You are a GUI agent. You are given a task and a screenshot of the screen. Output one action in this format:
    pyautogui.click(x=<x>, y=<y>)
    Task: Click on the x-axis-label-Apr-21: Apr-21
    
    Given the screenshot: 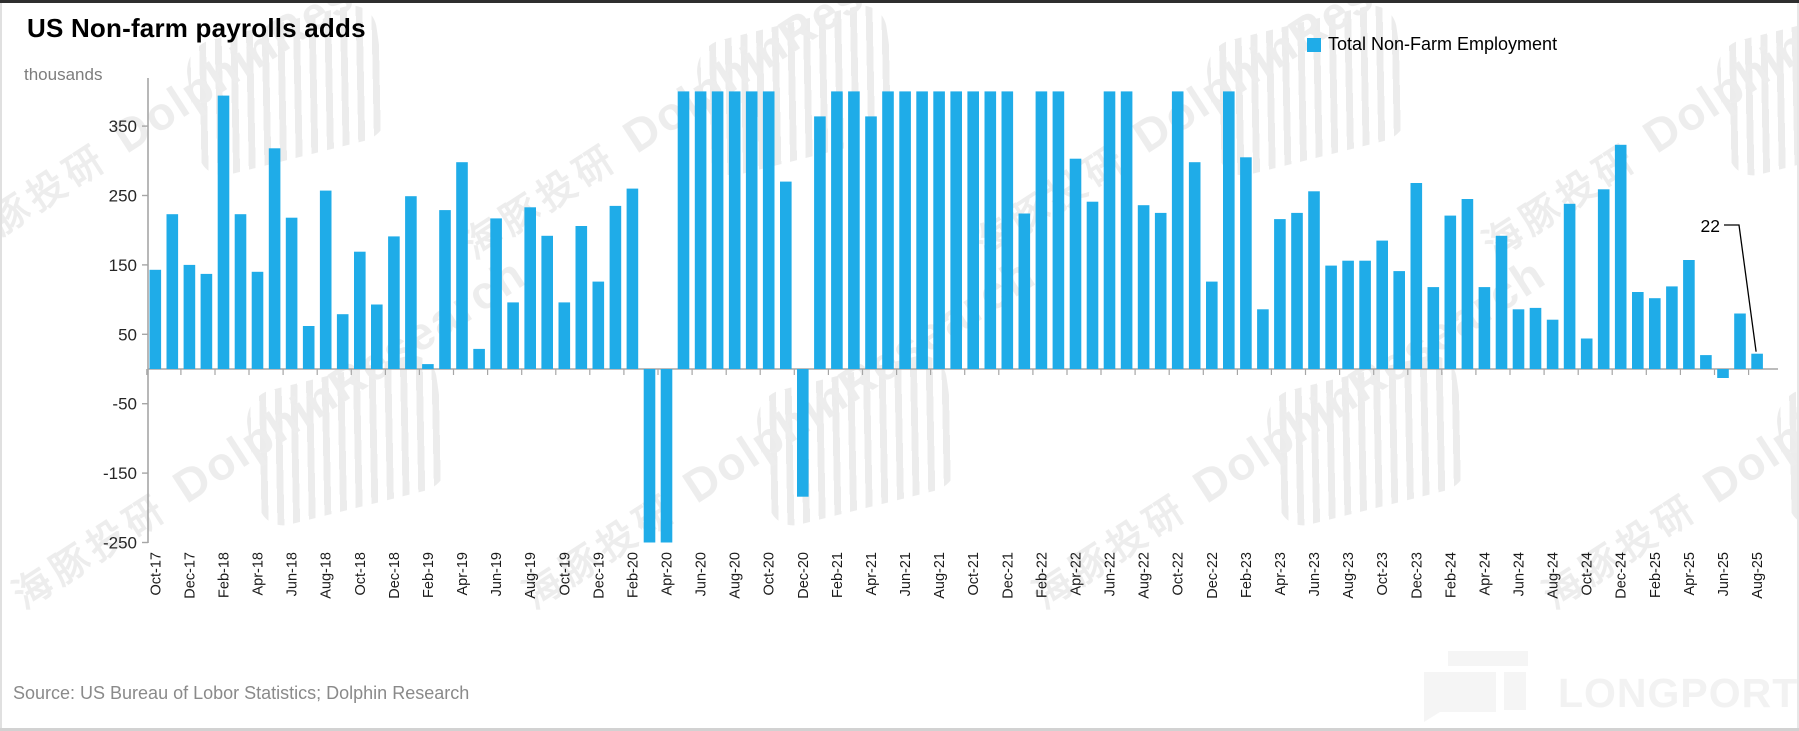 What is the action you would take?
    pyautogui.click(x=872, y=574)
    